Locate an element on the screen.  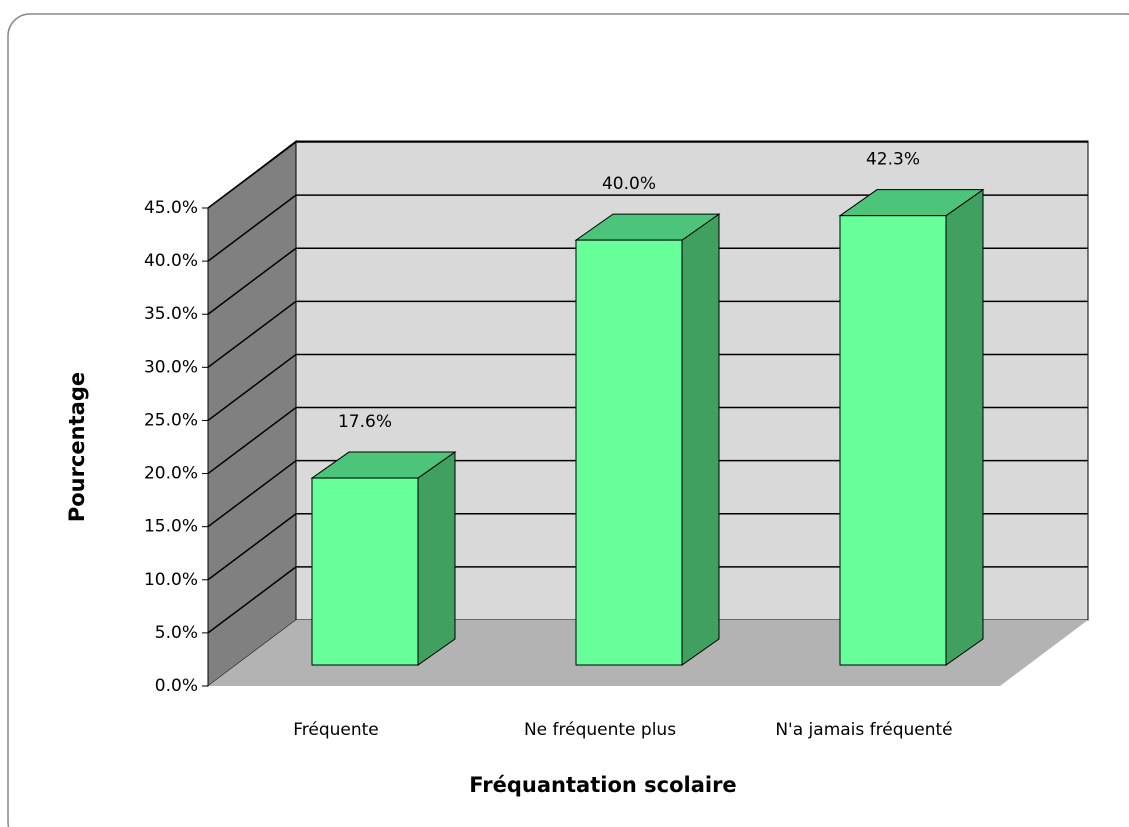
x-tick-label: Ne fréquente plus is located at coordinates (600, 730).